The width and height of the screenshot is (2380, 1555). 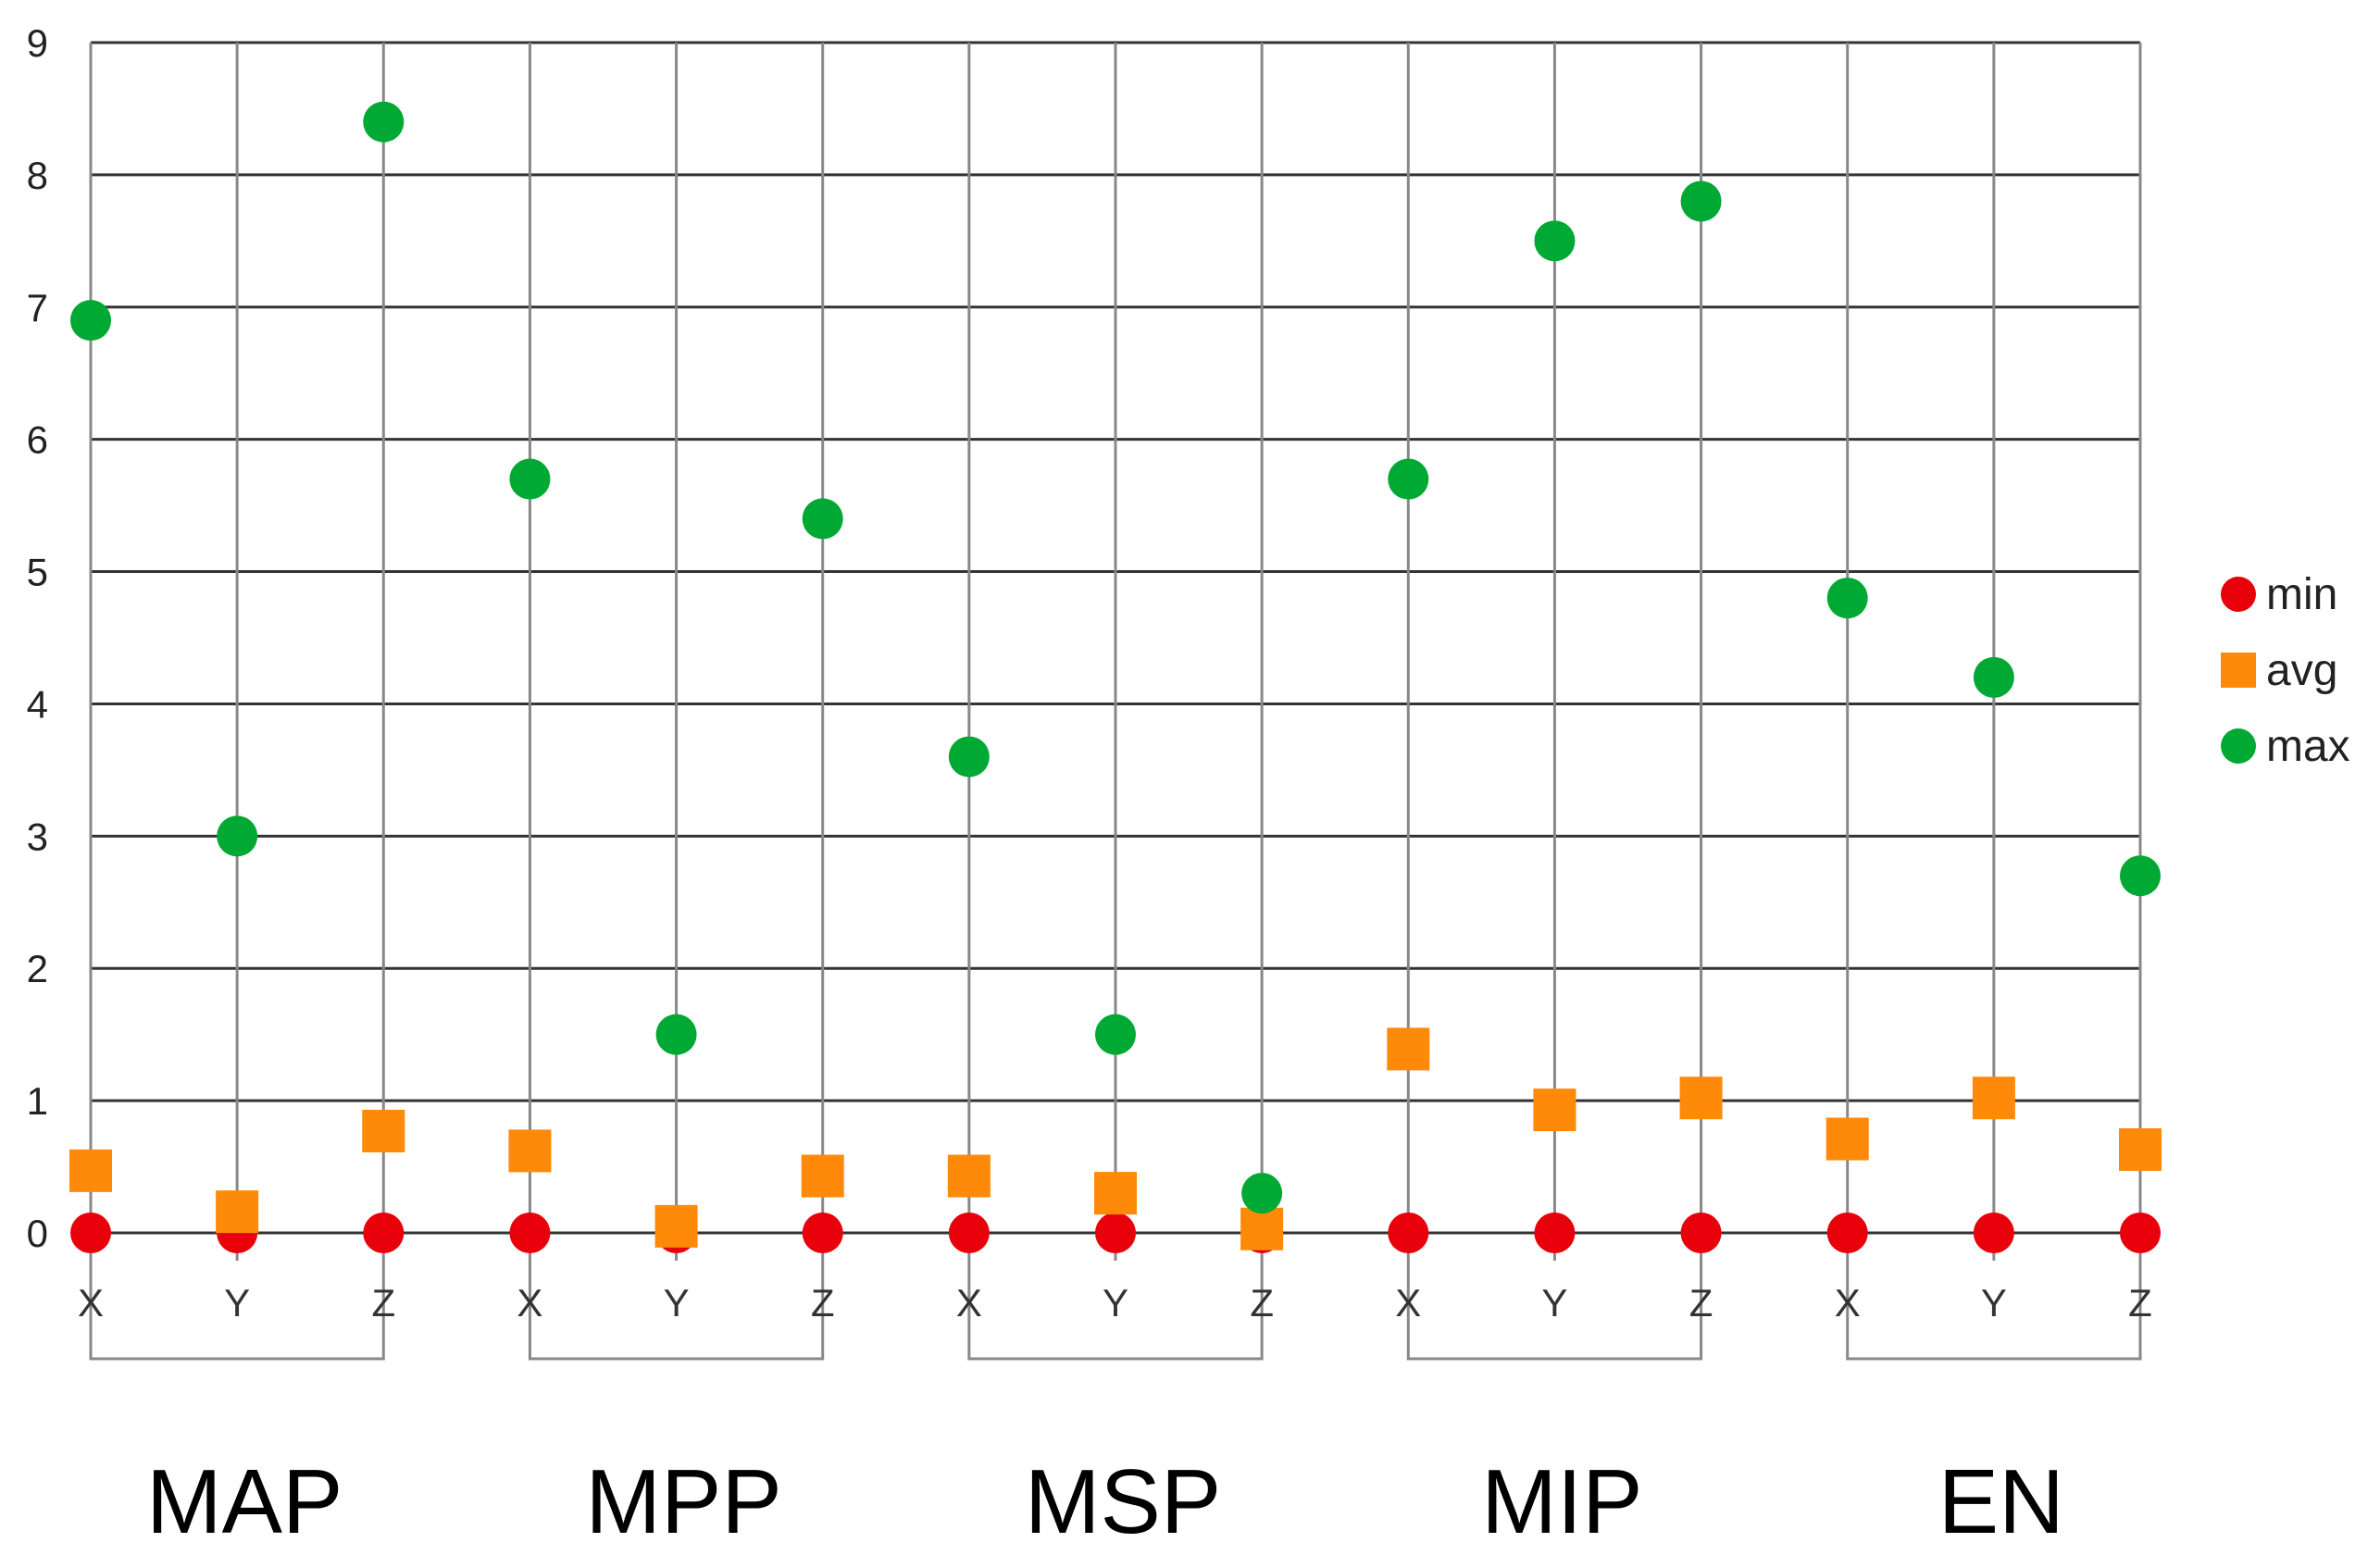 I want to click on legend-marker-max, so click(x=2238, y=746).